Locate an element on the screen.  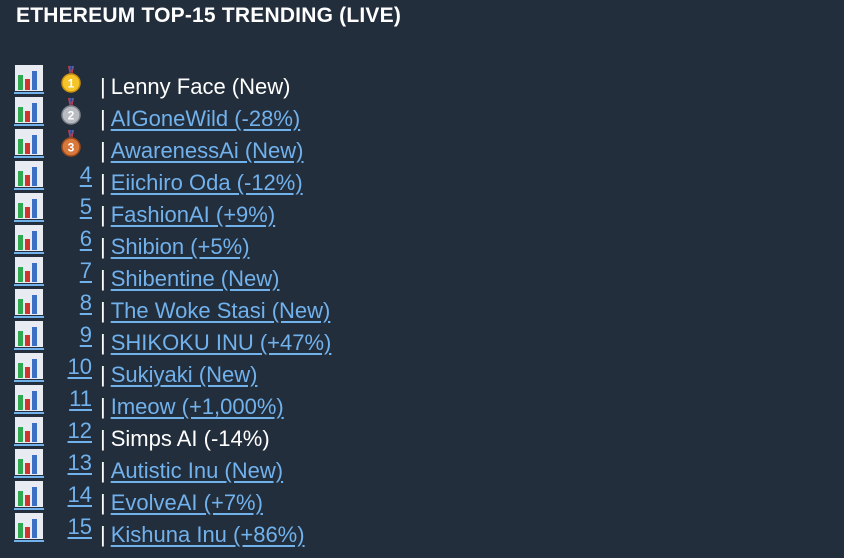
rank-link: 7 is located at coordinates (55, 271).